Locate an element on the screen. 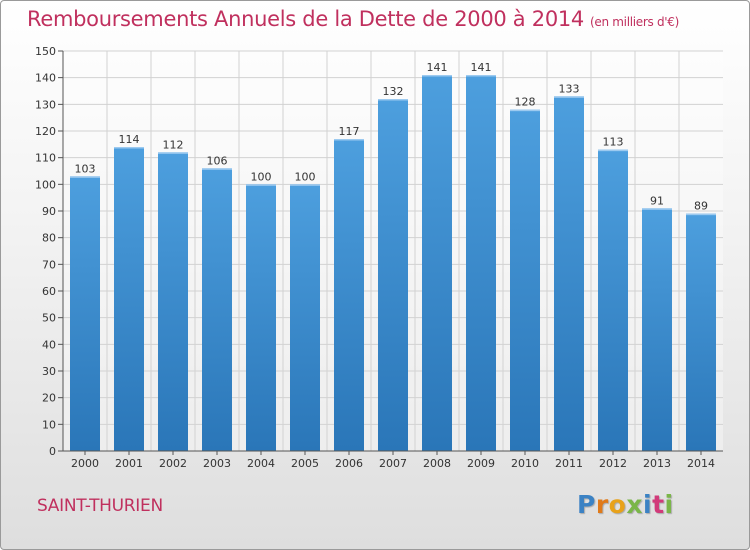 The width and height of the screenshot is (750, 550). data-label: 114 is located at coordinates (129, 139).